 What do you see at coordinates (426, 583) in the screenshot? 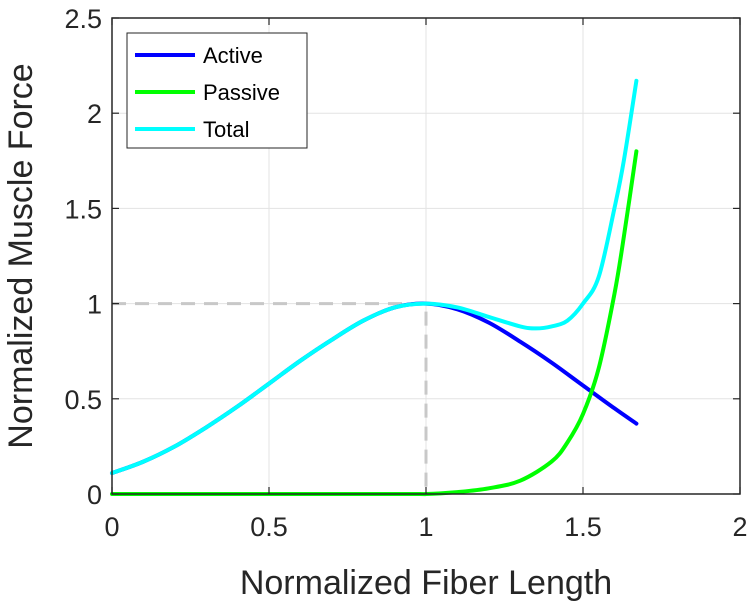
I see `x-axis-title: Normalized Fiber Length` at bounding box center [426, 583].